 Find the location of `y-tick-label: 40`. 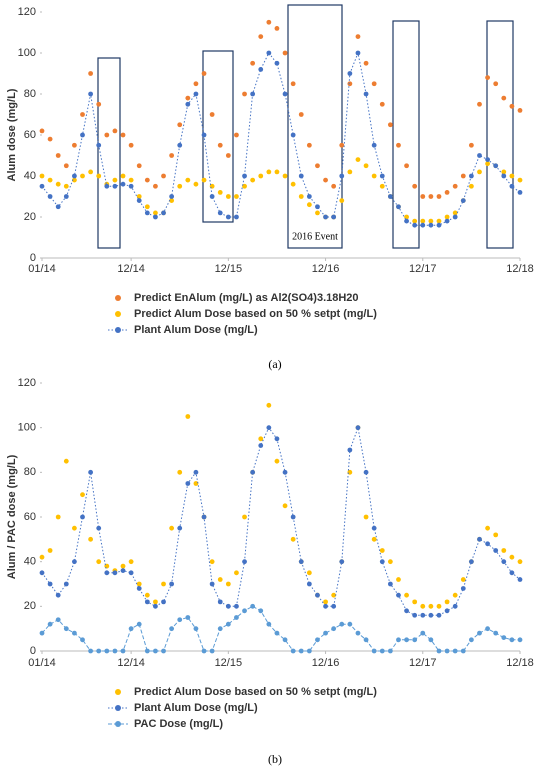

y-tick-label: 40 is located at coordinates (30, 562).